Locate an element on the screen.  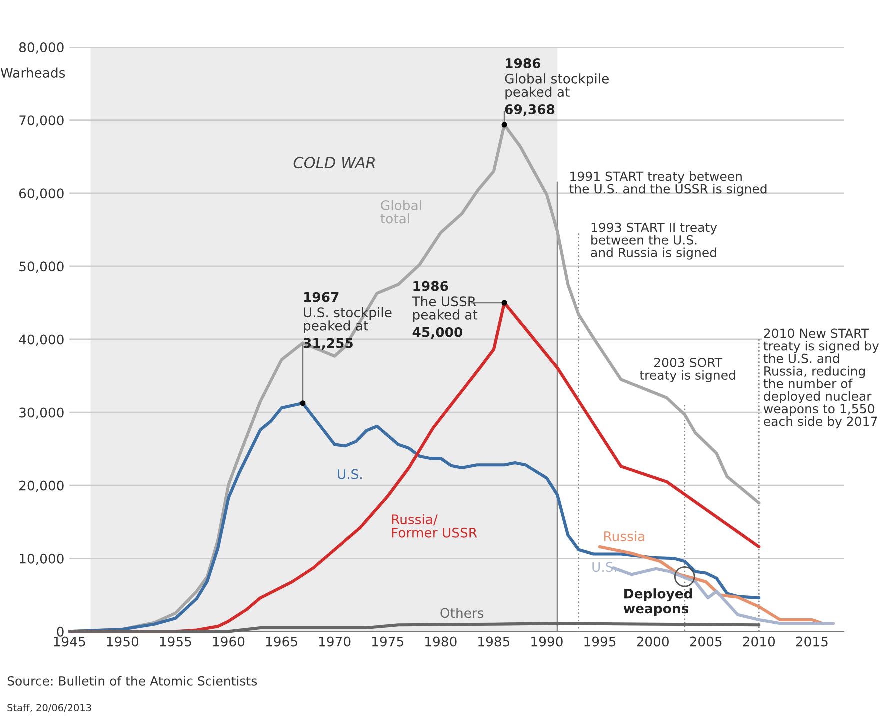
source-note: Source: Bulletin of the Atomic Scientists is located at coordinates (133, 681).